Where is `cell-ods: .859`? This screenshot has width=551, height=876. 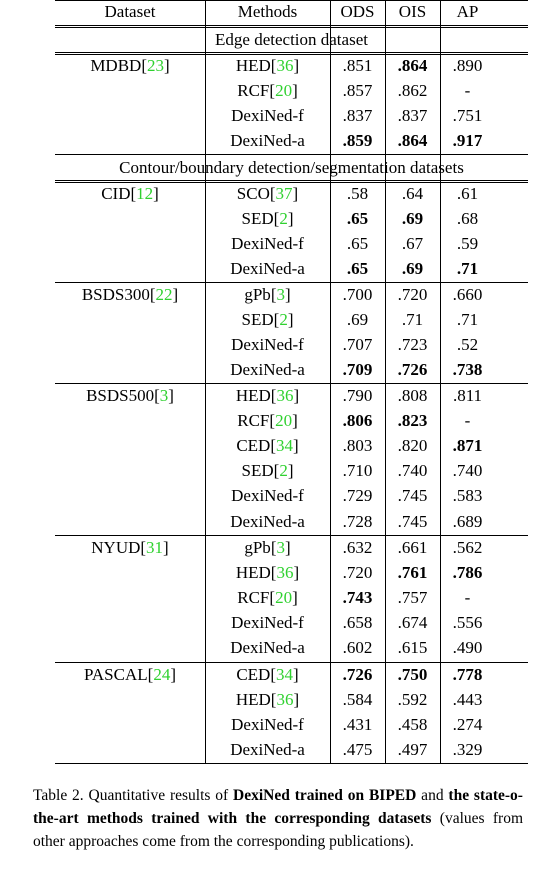
cell-ods: .859 is located at coordinates (357, 141).